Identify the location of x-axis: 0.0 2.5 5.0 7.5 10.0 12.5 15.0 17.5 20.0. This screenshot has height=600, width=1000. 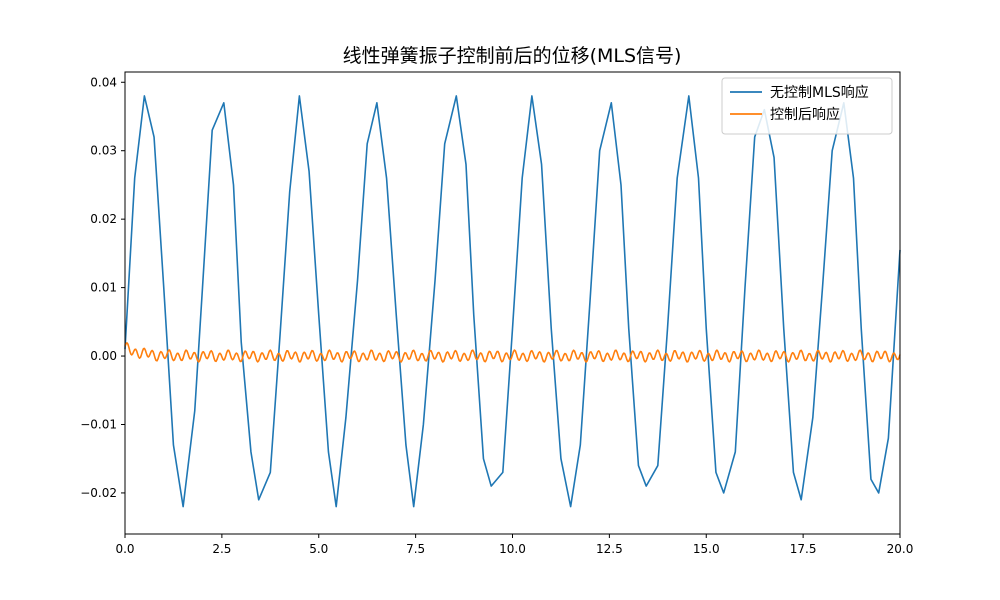
(514, 545).